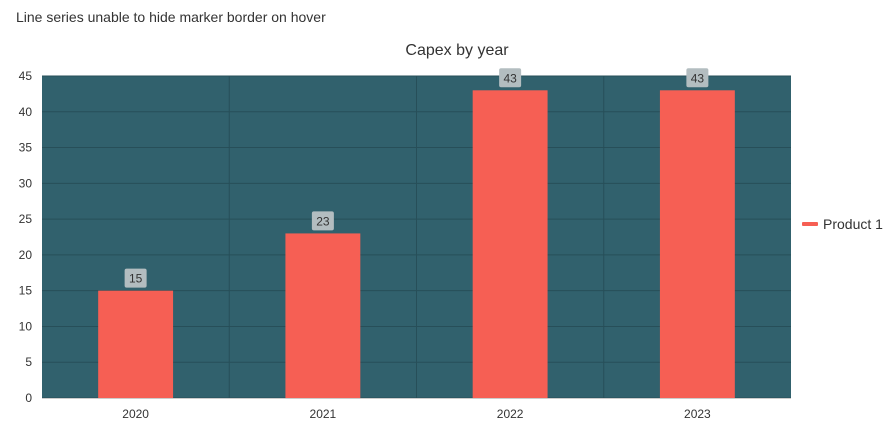  I want to click on legend-swatch, so click(810, 224).